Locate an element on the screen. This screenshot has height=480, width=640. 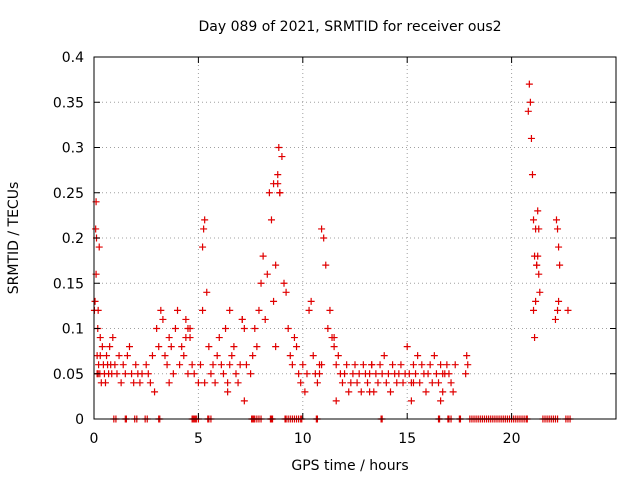
x-tick-label: 0 is located at coordinates (94, 439).